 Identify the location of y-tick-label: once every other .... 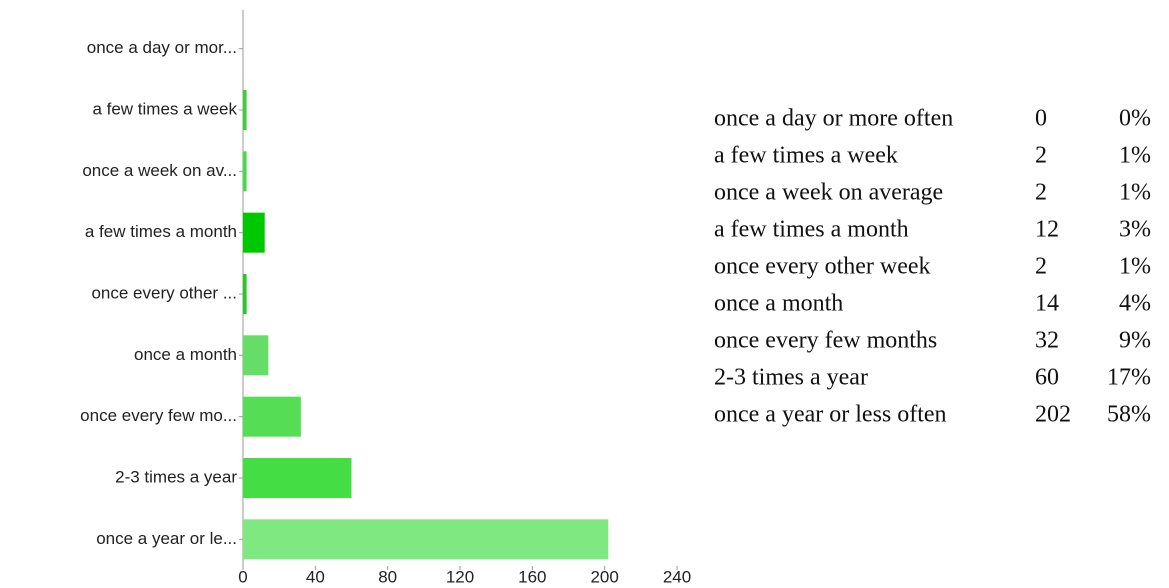
(164, 292).